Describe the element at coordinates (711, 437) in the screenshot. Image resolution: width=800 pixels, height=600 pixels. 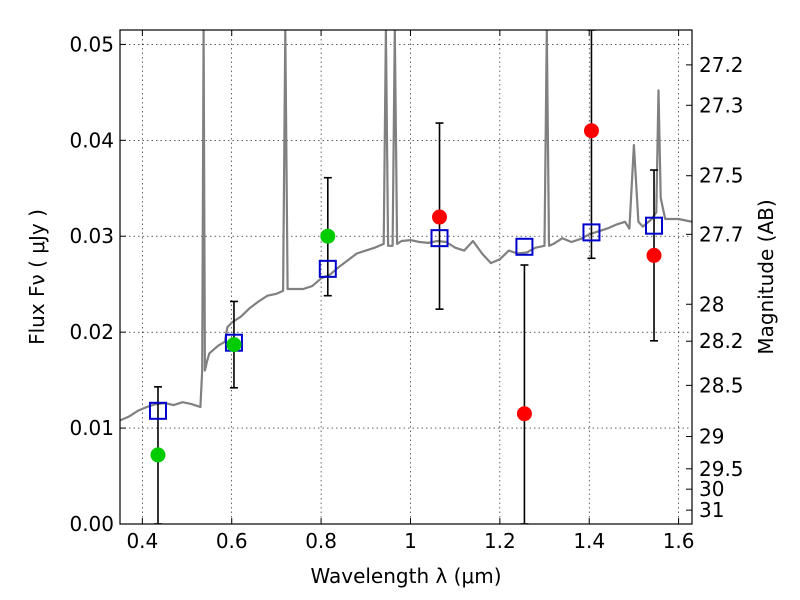
I see `magnitude-tick-label: 29` at that location.